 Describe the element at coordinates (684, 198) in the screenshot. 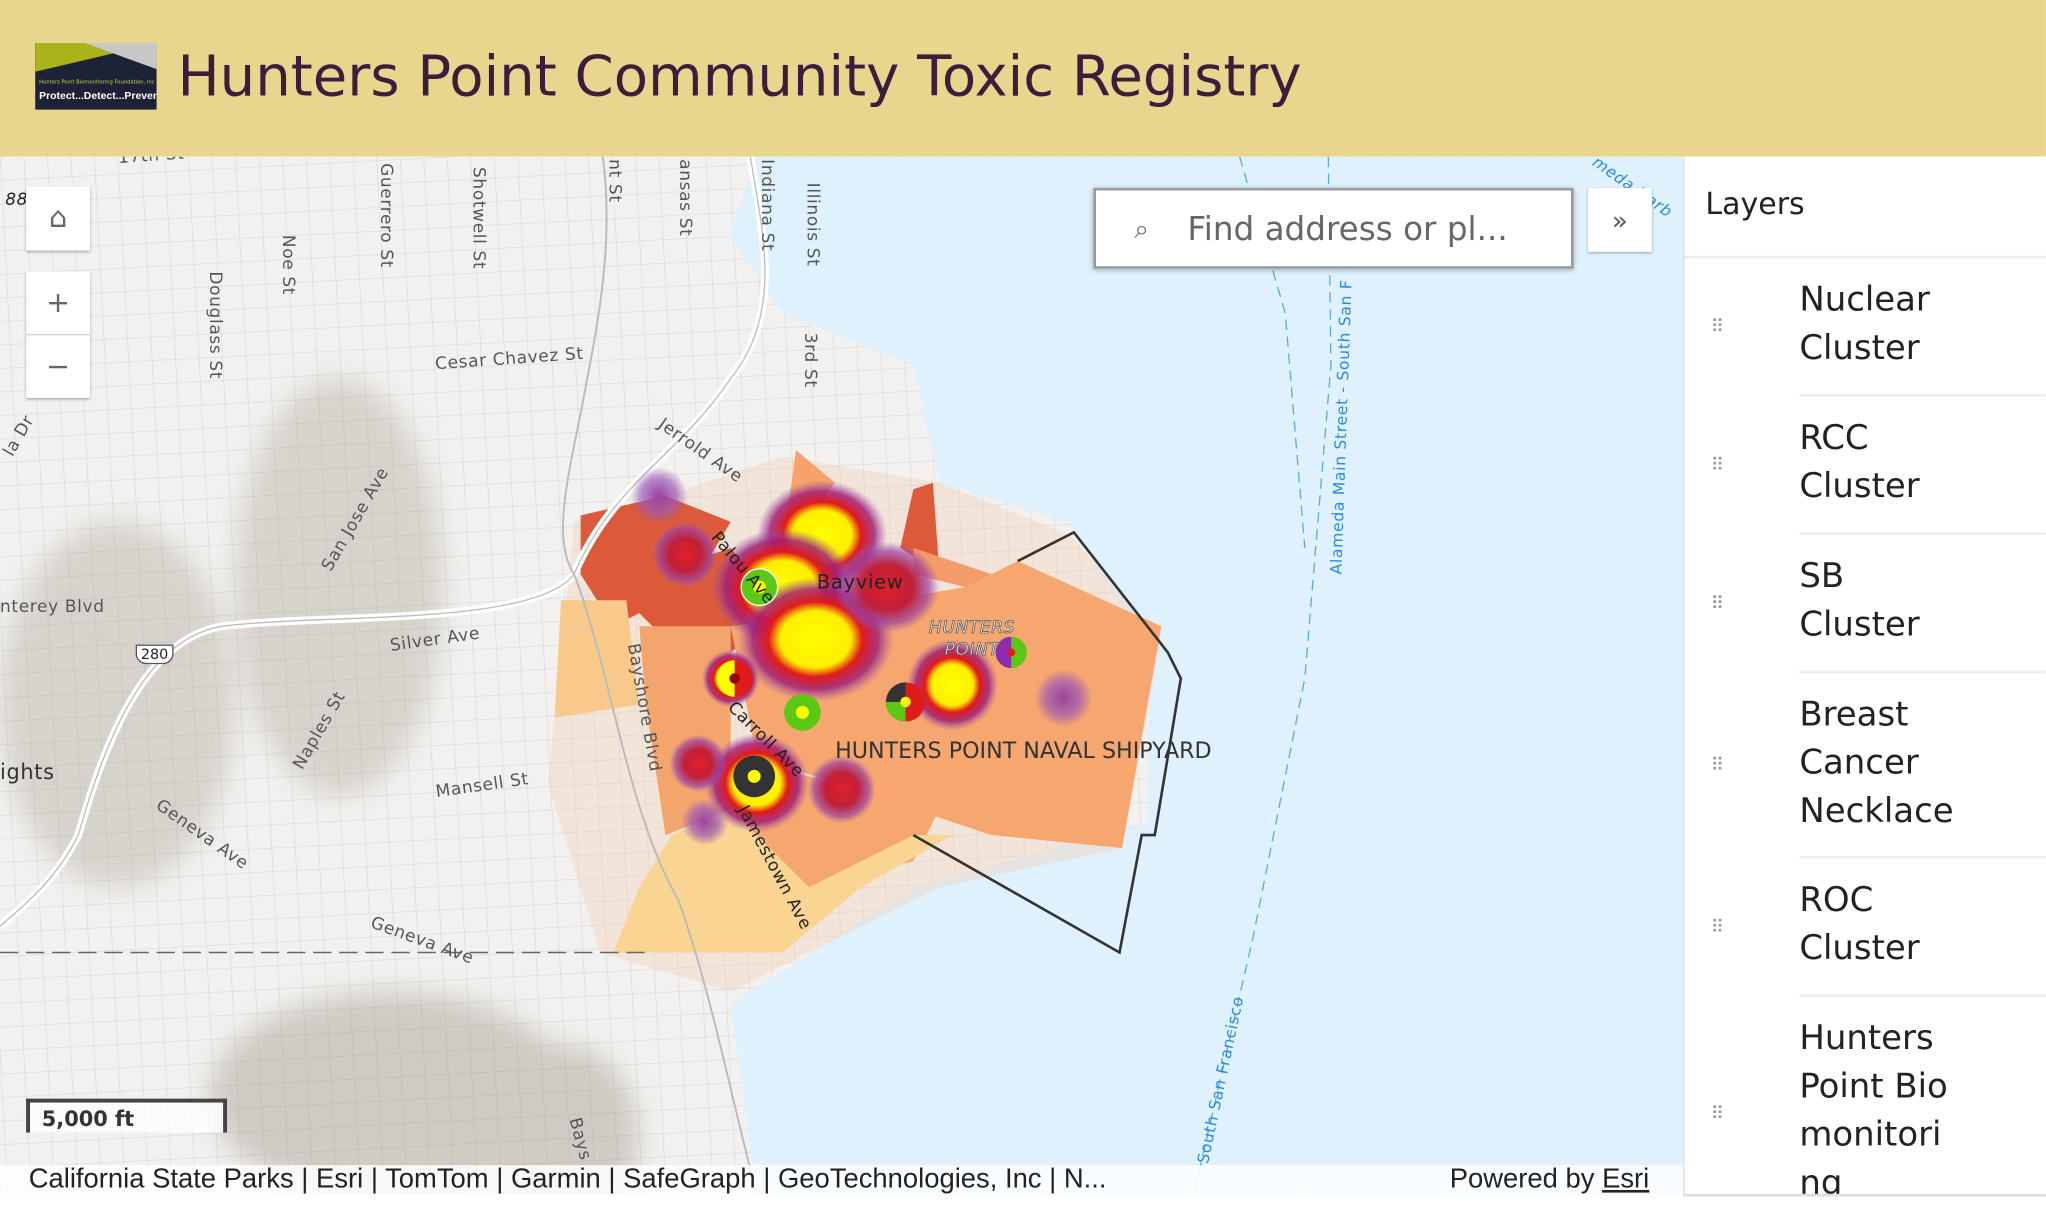

I see `street-label: ansas St` at that location.